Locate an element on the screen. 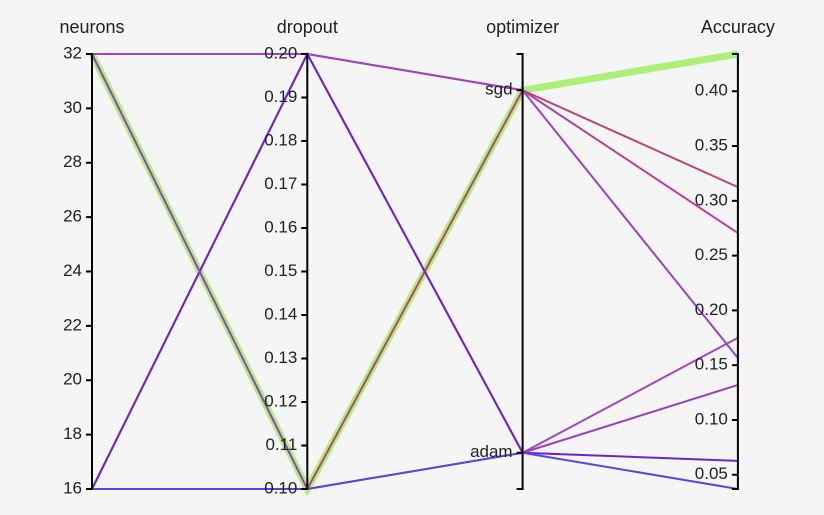 This screenshot has height=515, width=824. tick-label: 0.16 is located at coordinates (280, 226).